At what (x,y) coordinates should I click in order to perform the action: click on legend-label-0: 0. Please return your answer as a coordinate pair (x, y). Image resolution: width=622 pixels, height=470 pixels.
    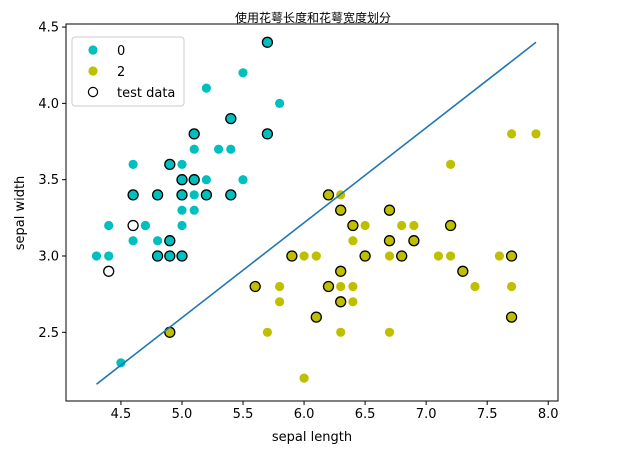
    Looking at the image, I should click on (121, 51).